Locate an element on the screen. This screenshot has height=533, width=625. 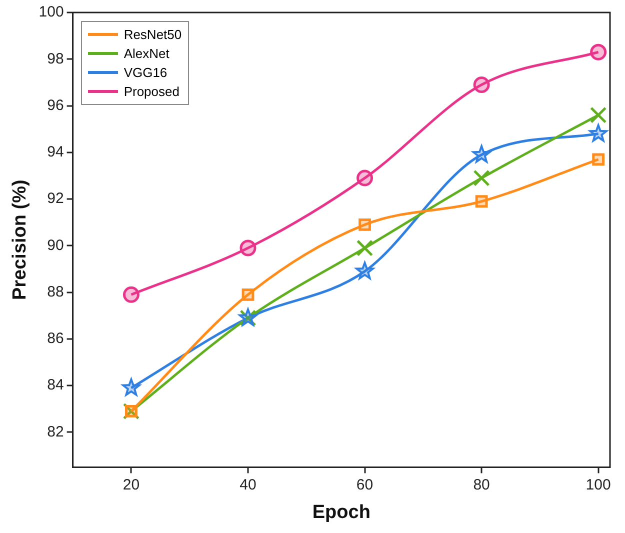
legend-label: VGG16 is located at coordinates (145, 73).